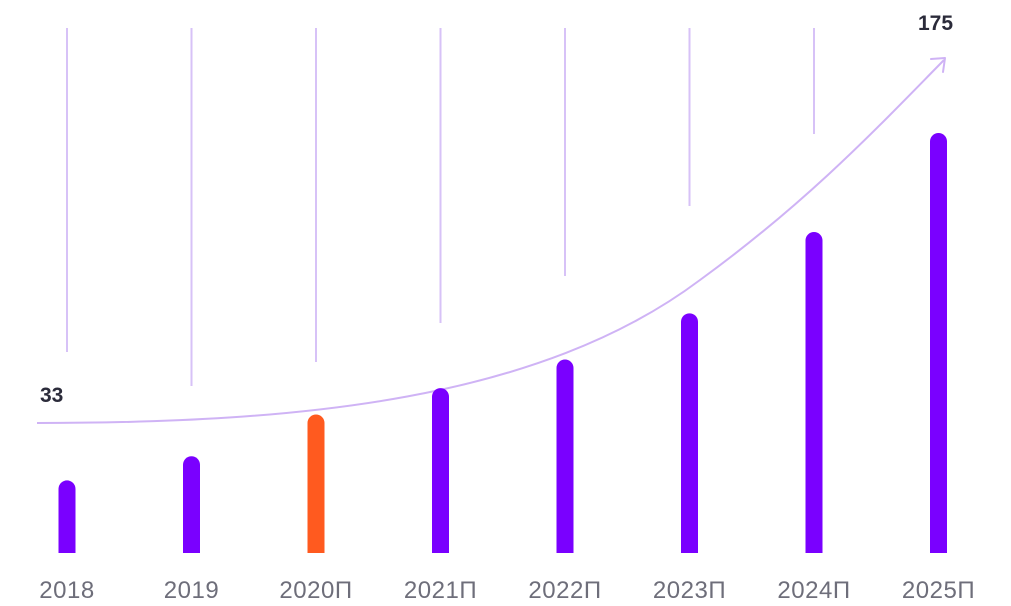 The image size is (1011, 606). What do you see at coordinates (813, 590) in the screenshot?
I see `x-tick-label: 2024П` at bounding box center [813, 590].